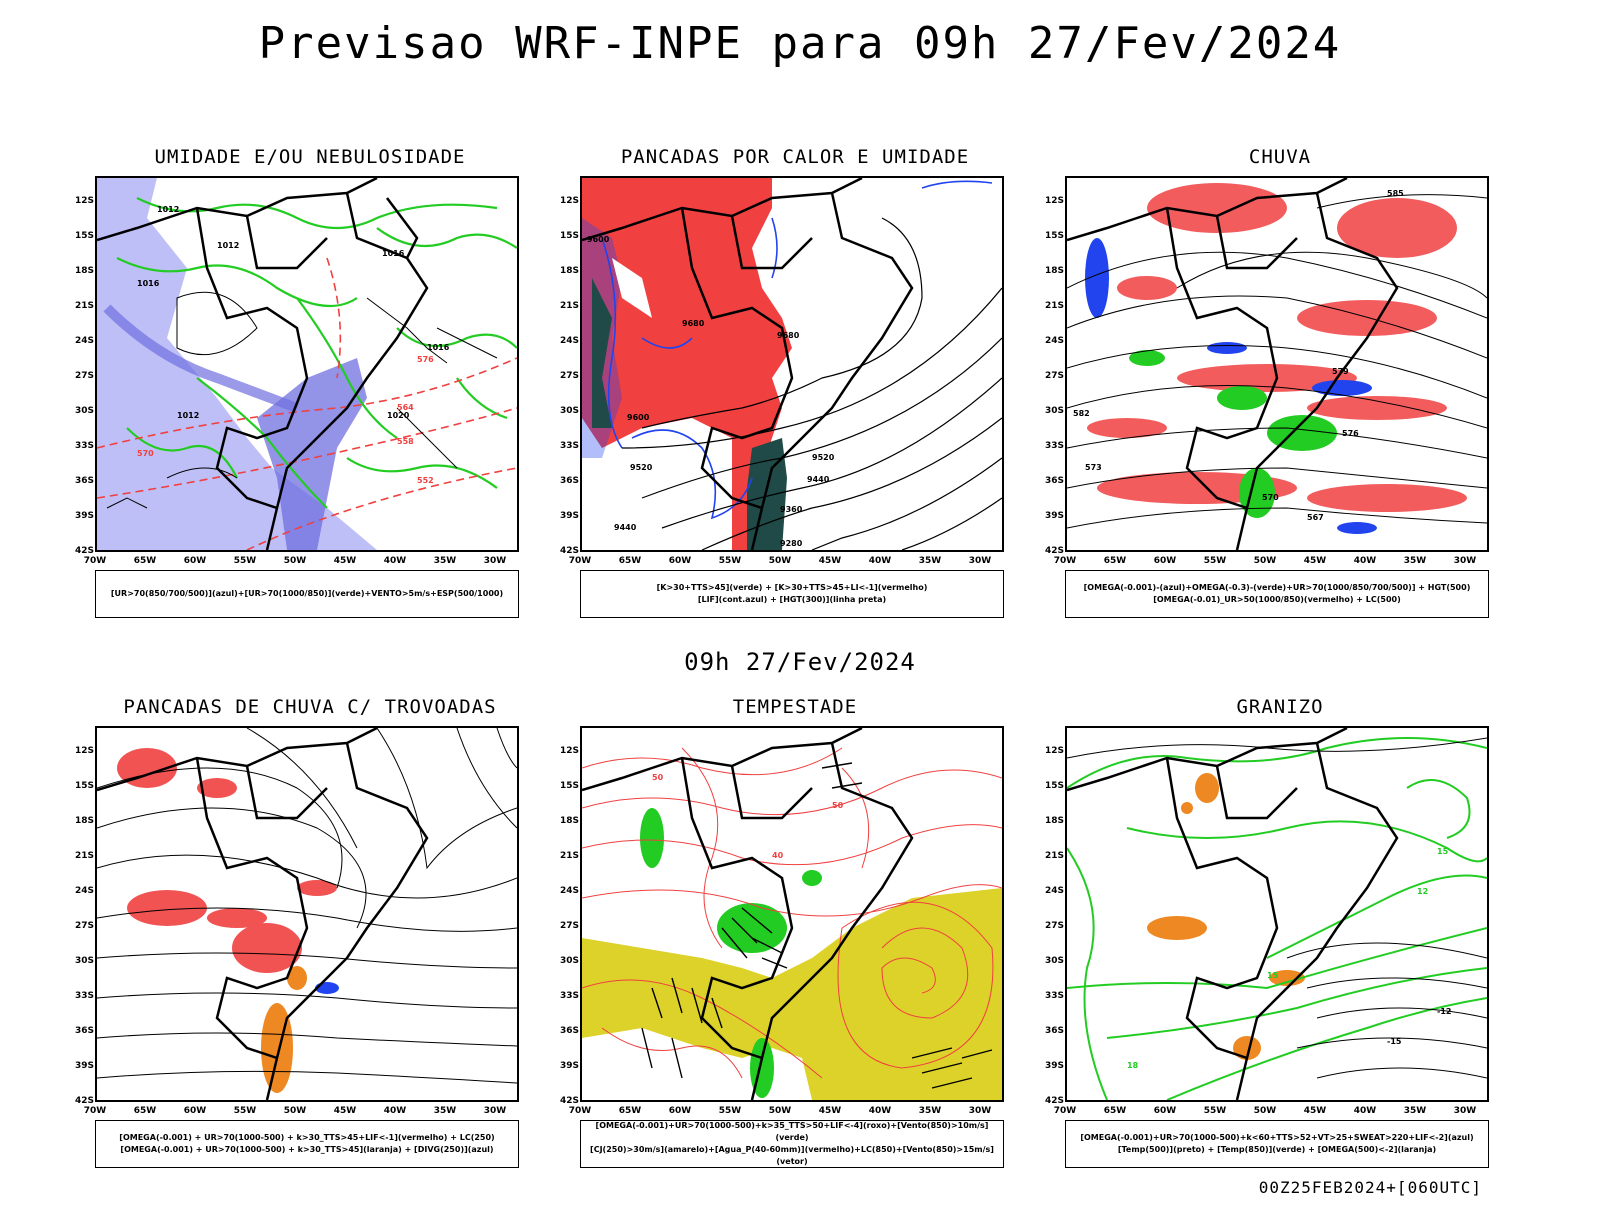  What do you see at coordinates (638, 417) in the screenshot?
I see `svg-text: 9600` at bounding box center [638, 417].